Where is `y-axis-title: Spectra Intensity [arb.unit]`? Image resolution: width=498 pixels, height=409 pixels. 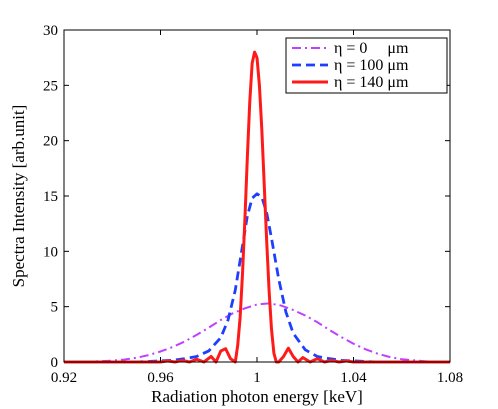 y-axis-title: Spectra Intensity [arb.unit] is located at coordinates (18, 196).